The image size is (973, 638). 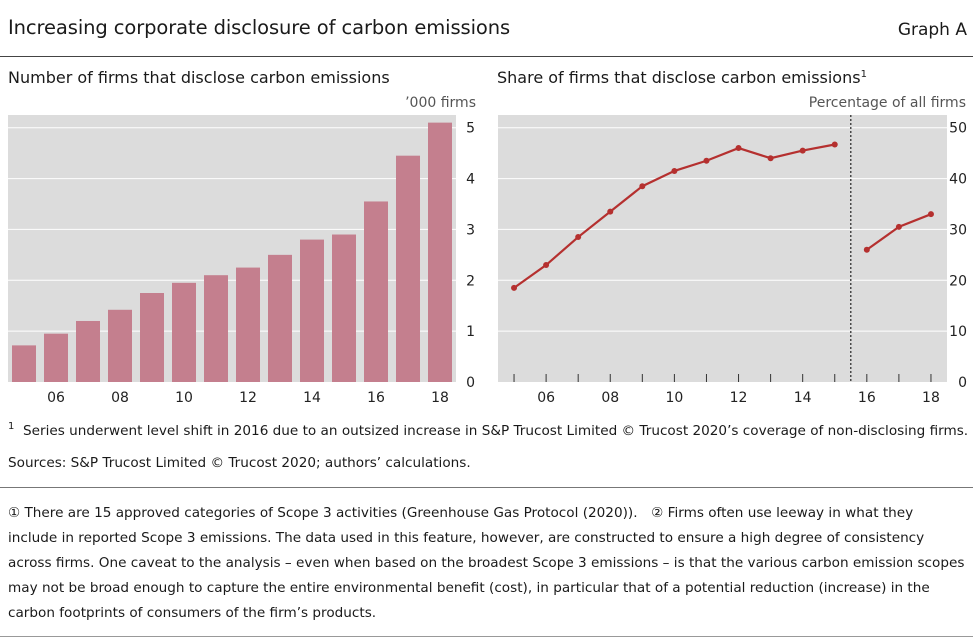 I want to click on right-panel-unit: Percentage of all firms, so click(x=887, y=103).